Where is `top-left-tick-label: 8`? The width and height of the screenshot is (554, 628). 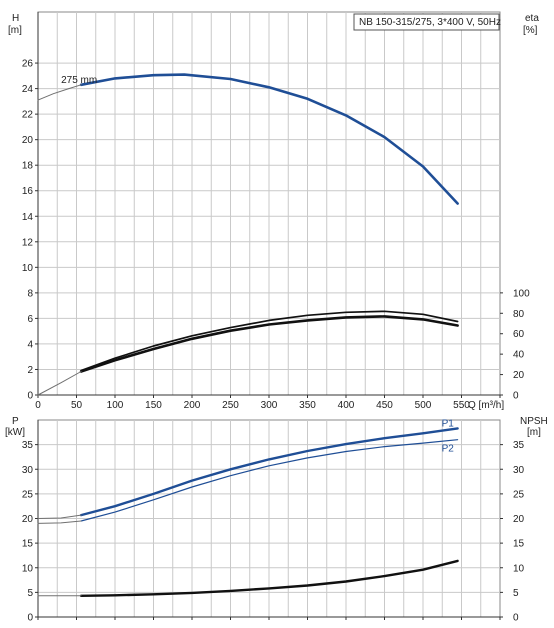
top-left-tick-label: 8 is located at coordinates (30, 293).